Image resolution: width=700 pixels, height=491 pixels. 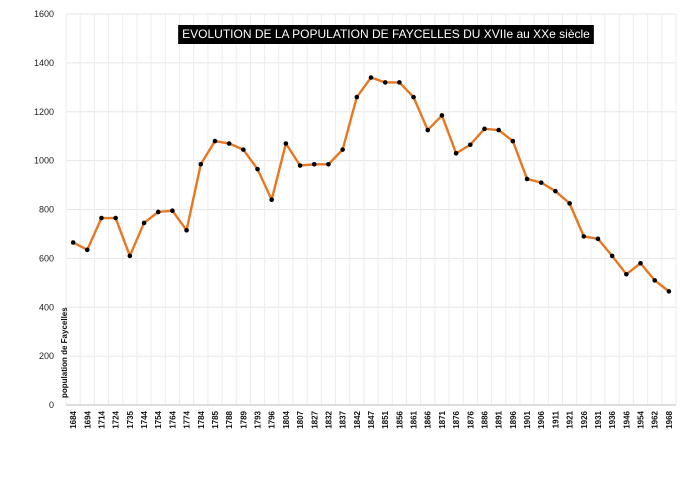 I want to click on x-tick-label: 1921, so click(x=570, y=419).